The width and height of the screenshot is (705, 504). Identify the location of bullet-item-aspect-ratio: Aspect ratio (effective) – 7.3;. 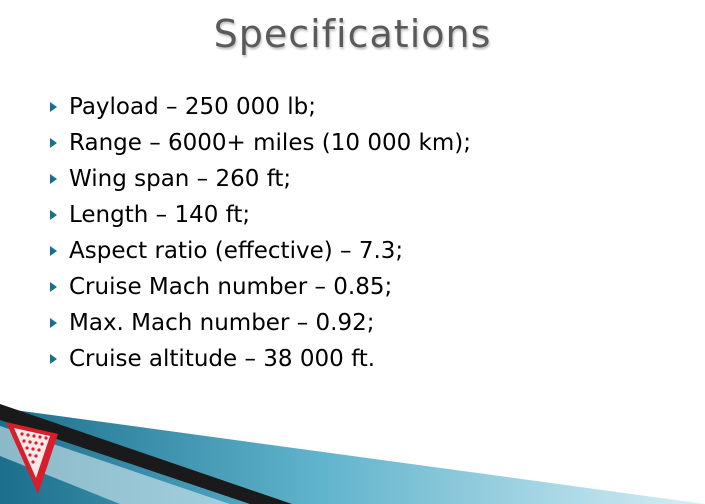
(260, 251).